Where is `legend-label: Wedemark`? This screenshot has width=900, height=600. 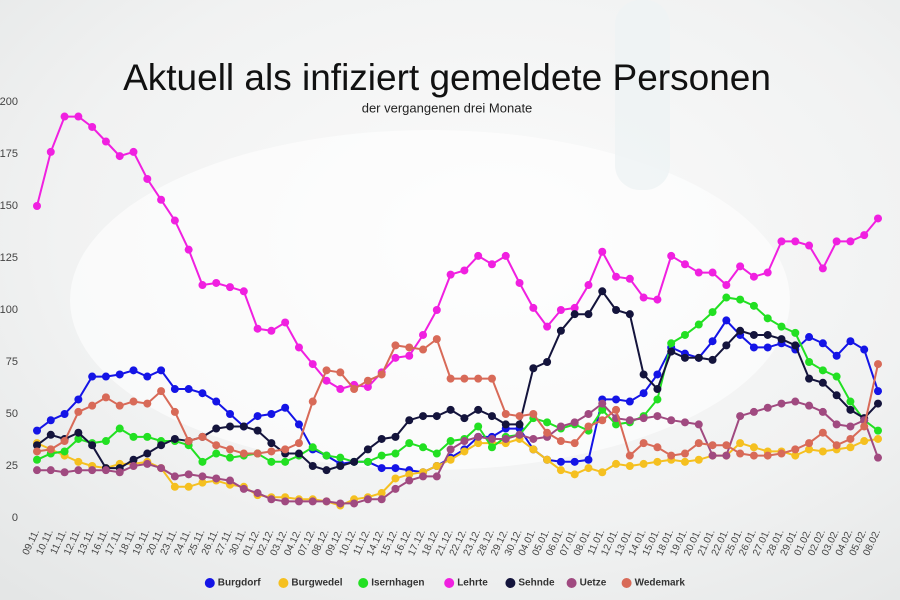 legend-label: Wedemark is located at coordinates (660, 583).